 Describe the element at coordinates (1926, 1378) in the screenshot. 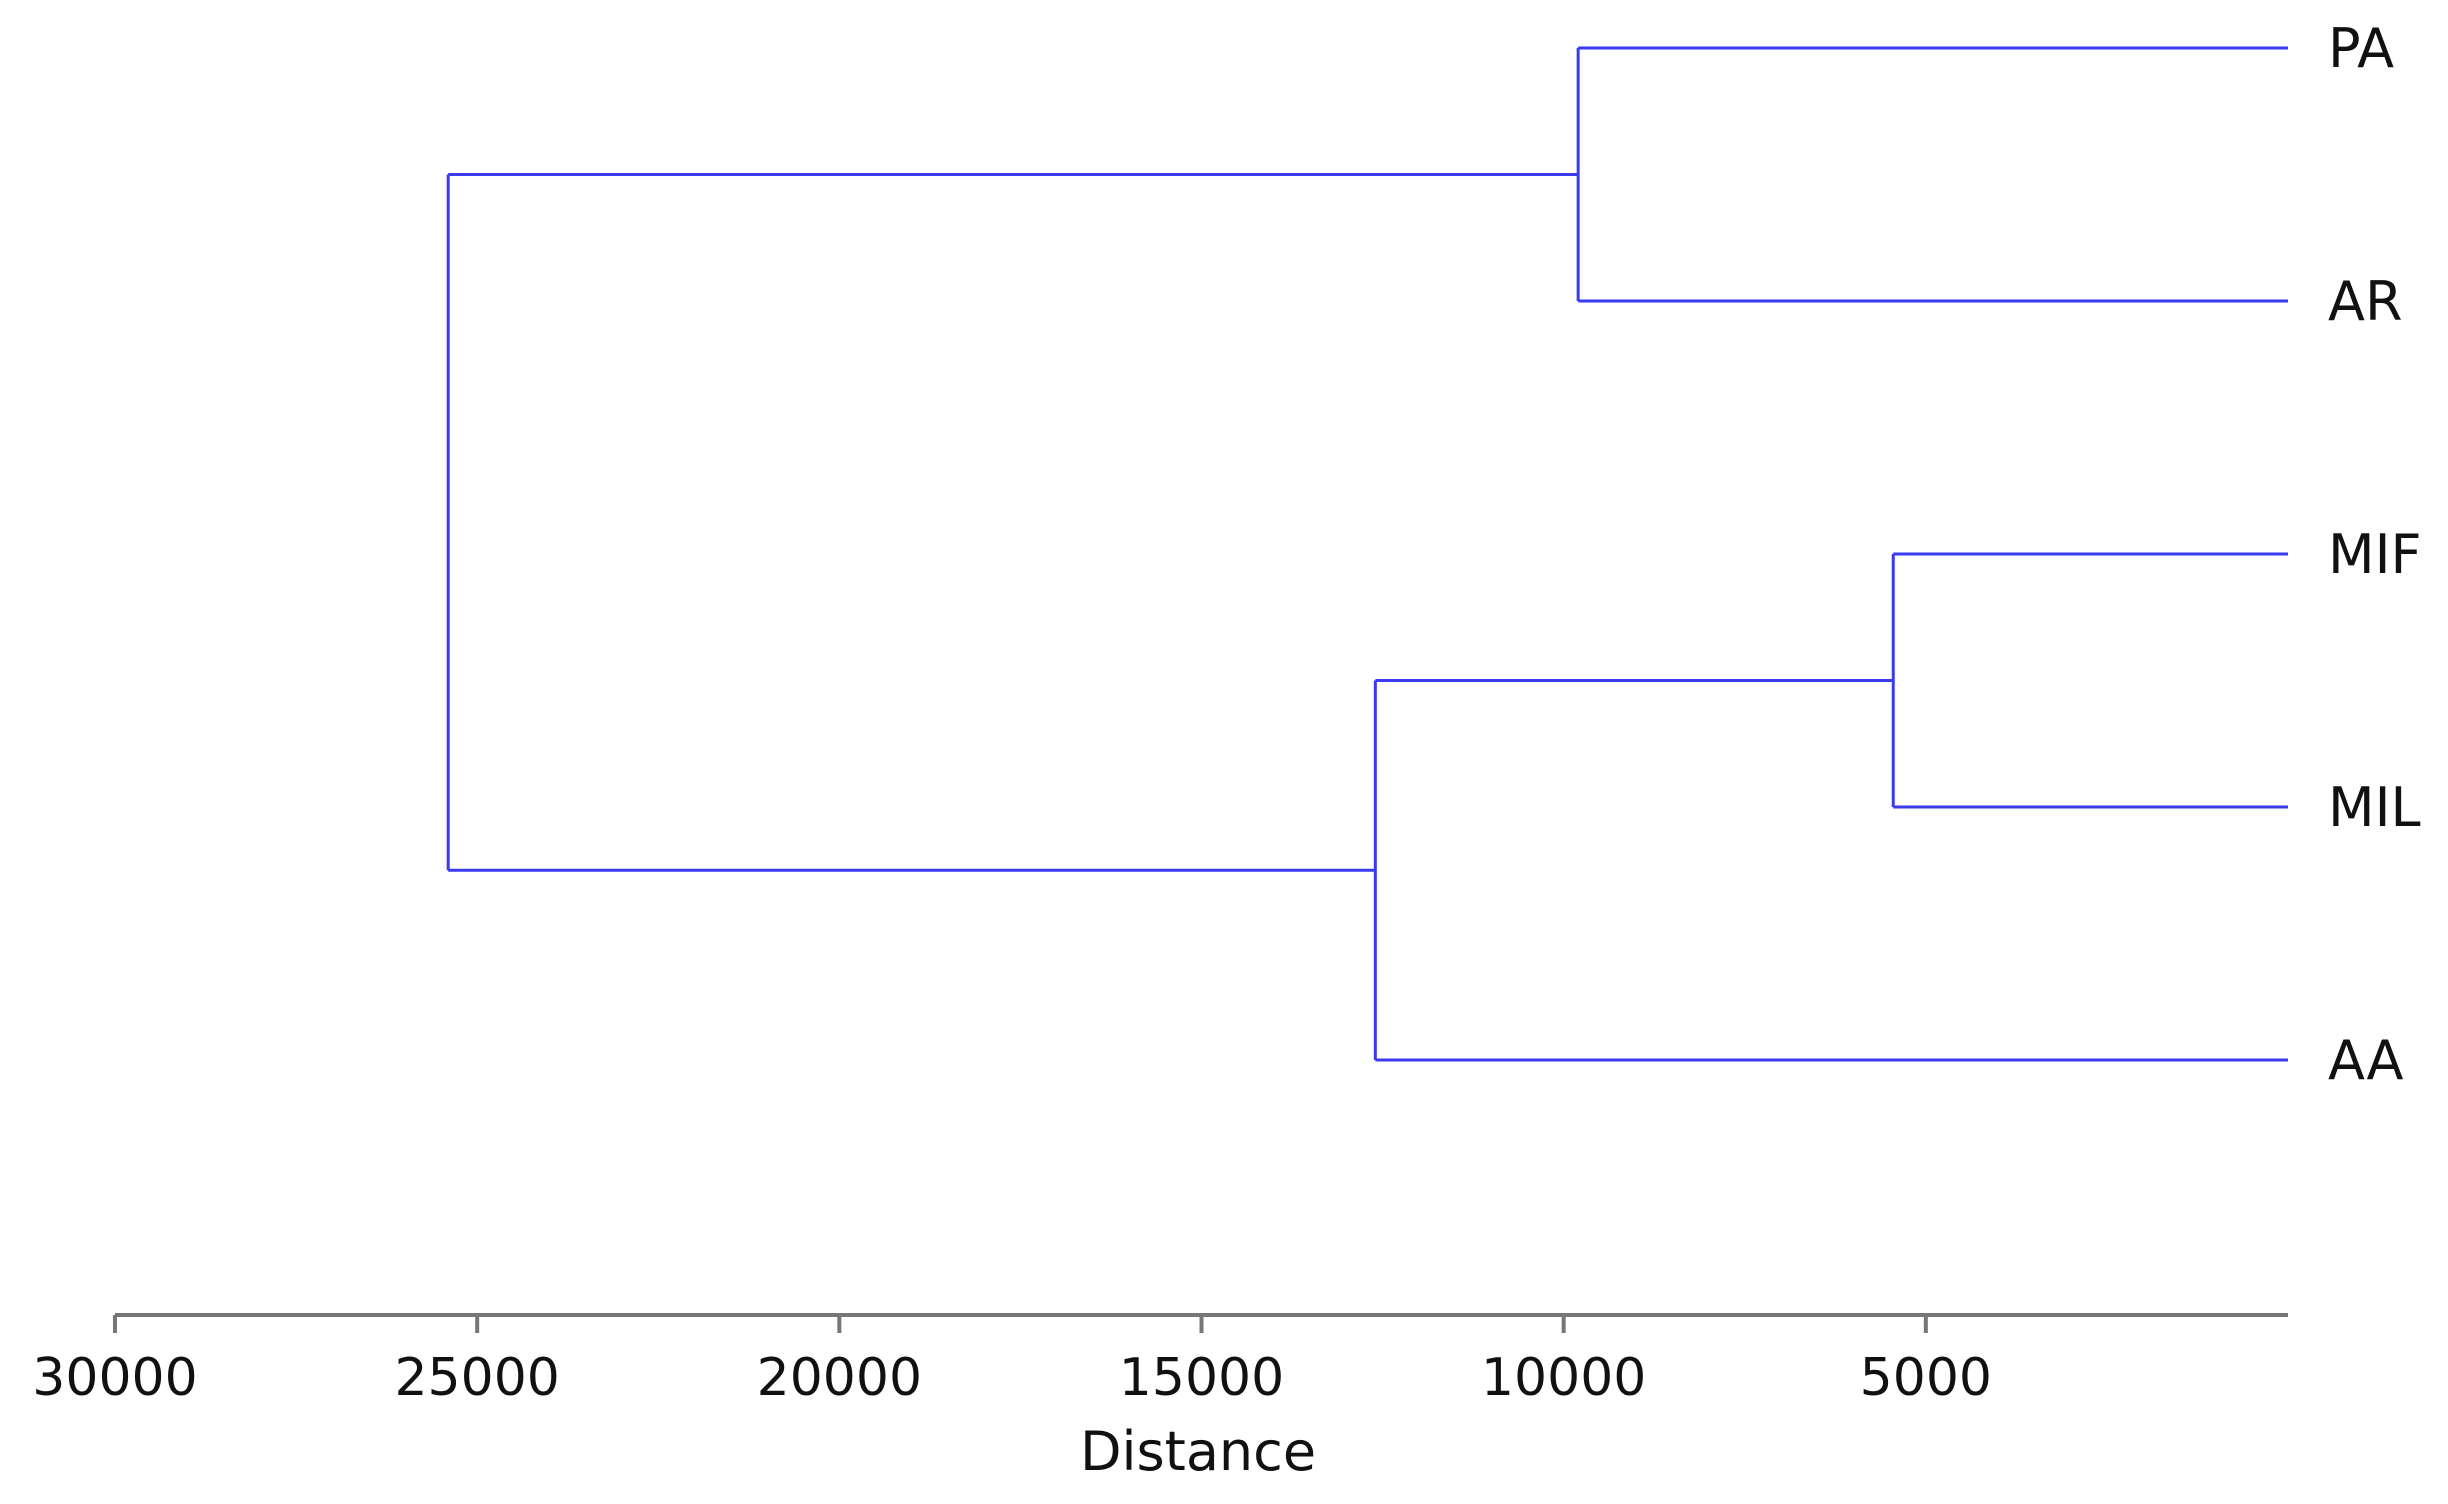

I see `x-tick-label-5000: 5000` at that location.